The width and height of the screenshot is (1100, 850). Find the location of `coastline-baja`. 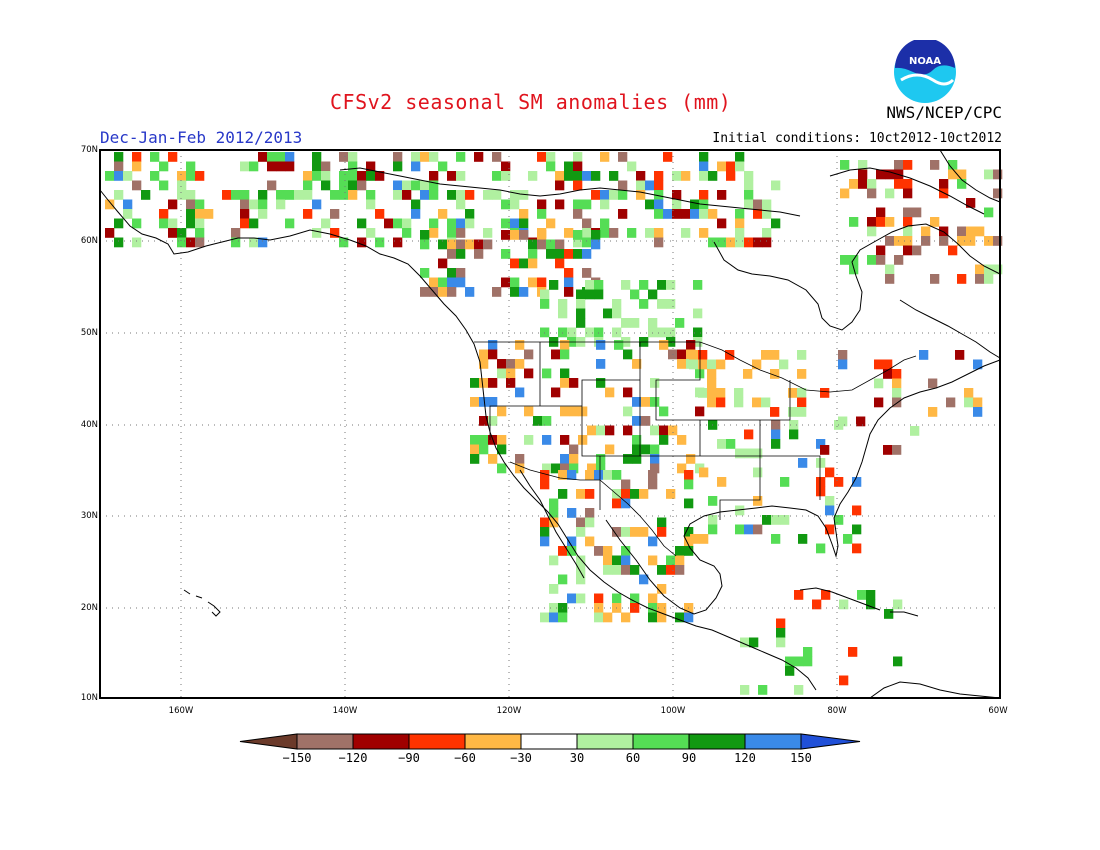

coastline-baja is located at coordinates (552, 524).